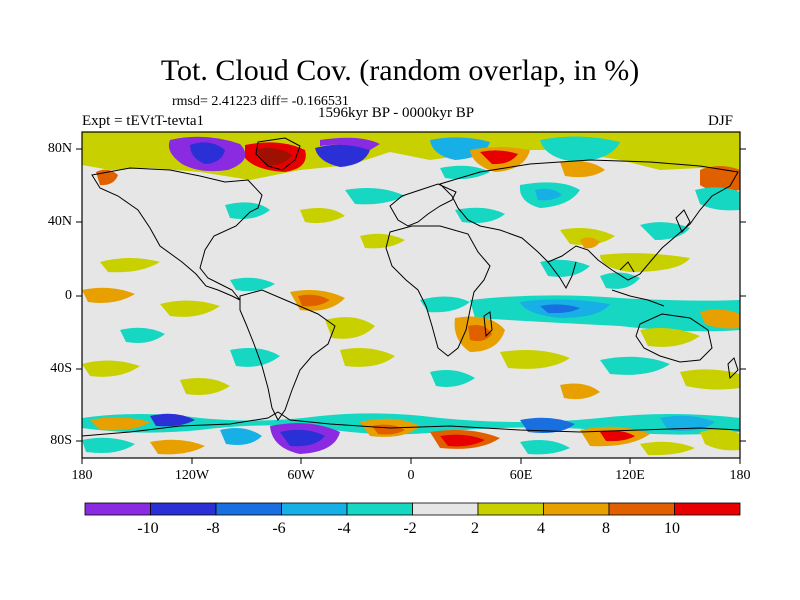  What do you see at coordinates (213, 528) in the screenshot?
I see `colorbar-label: -8` at bounding box center [213, 528].